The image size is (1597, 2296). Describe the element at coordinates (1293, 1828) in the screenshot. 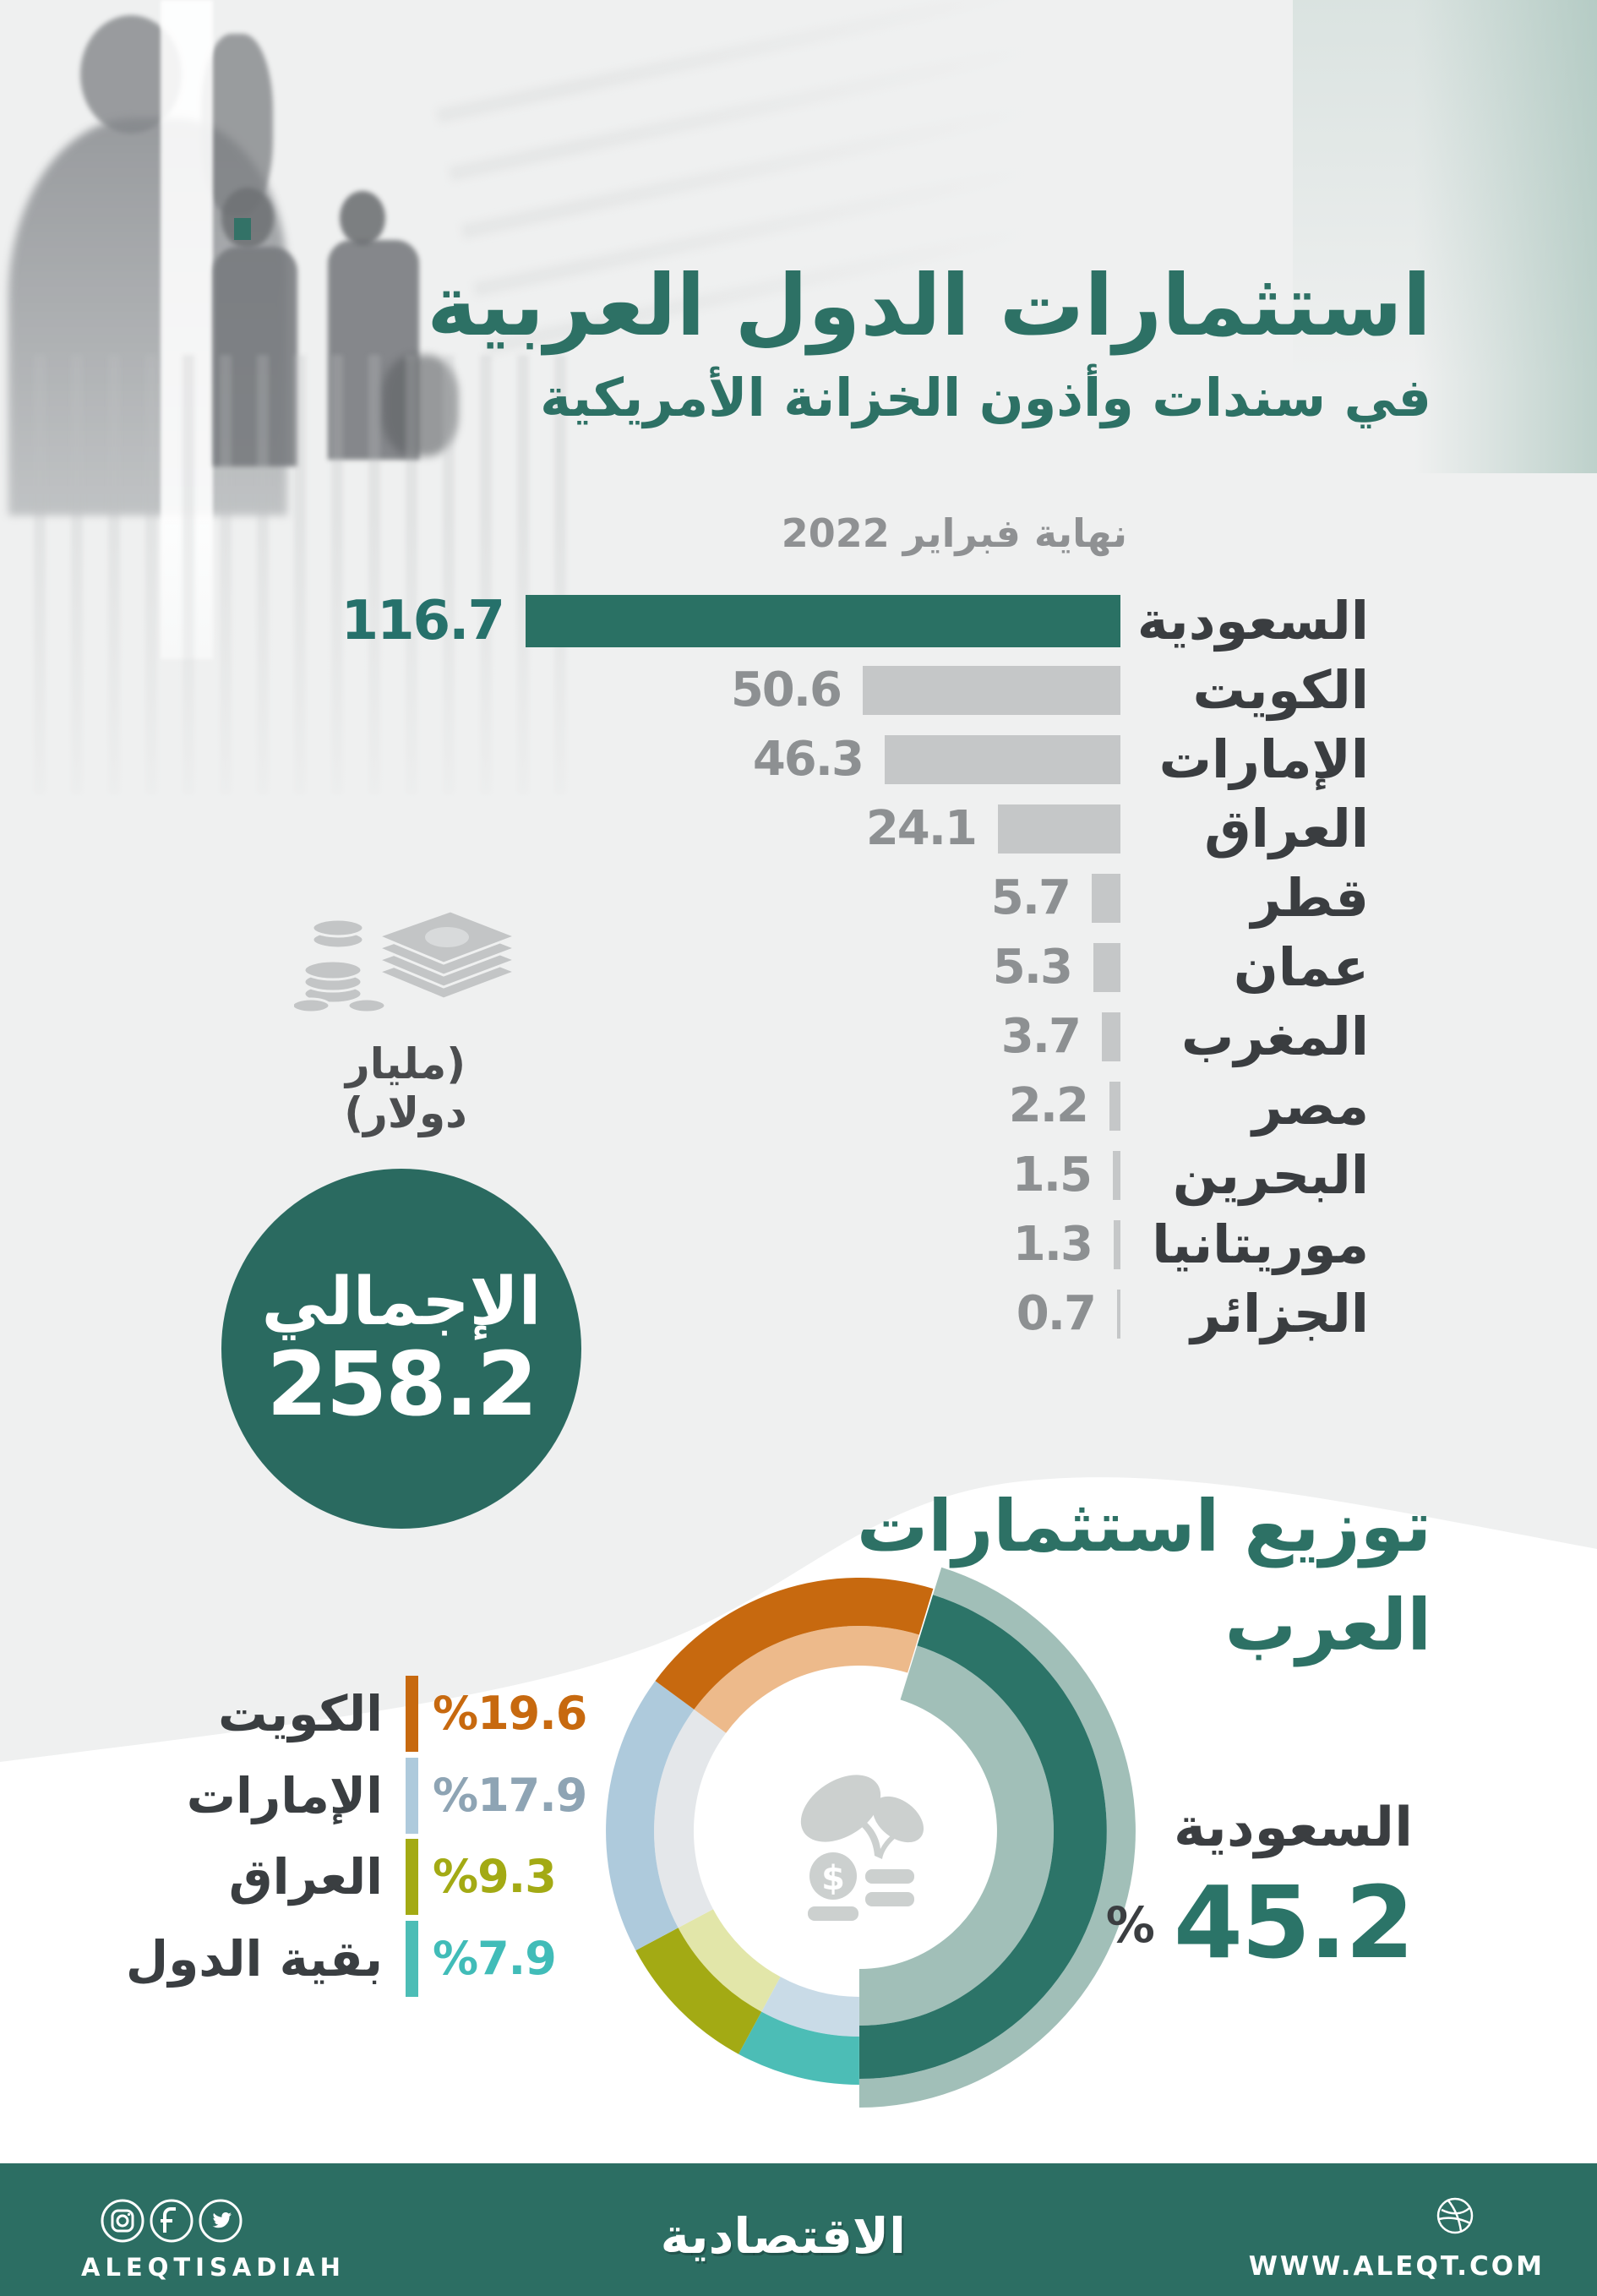

I see `saudi-callout-label: السعودية` at that location.